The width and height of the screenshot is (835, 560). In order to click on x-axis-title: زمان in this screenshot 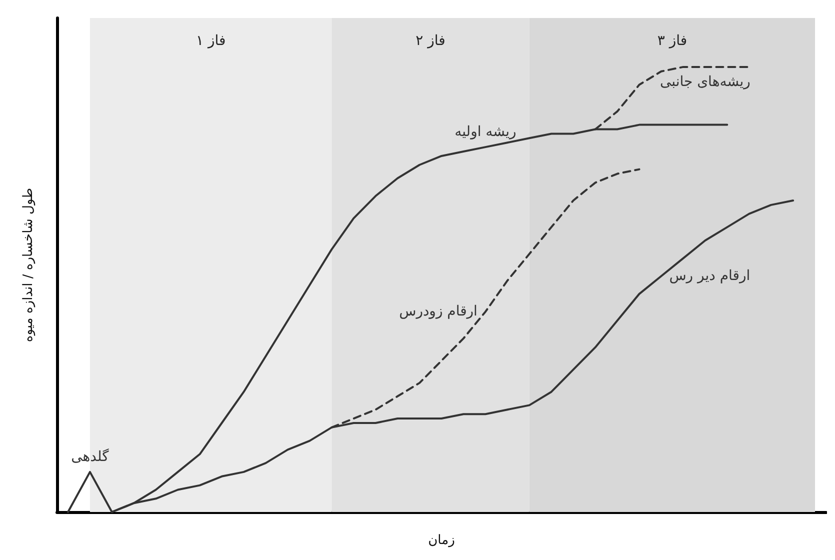, I will do `click(441, 540)`.